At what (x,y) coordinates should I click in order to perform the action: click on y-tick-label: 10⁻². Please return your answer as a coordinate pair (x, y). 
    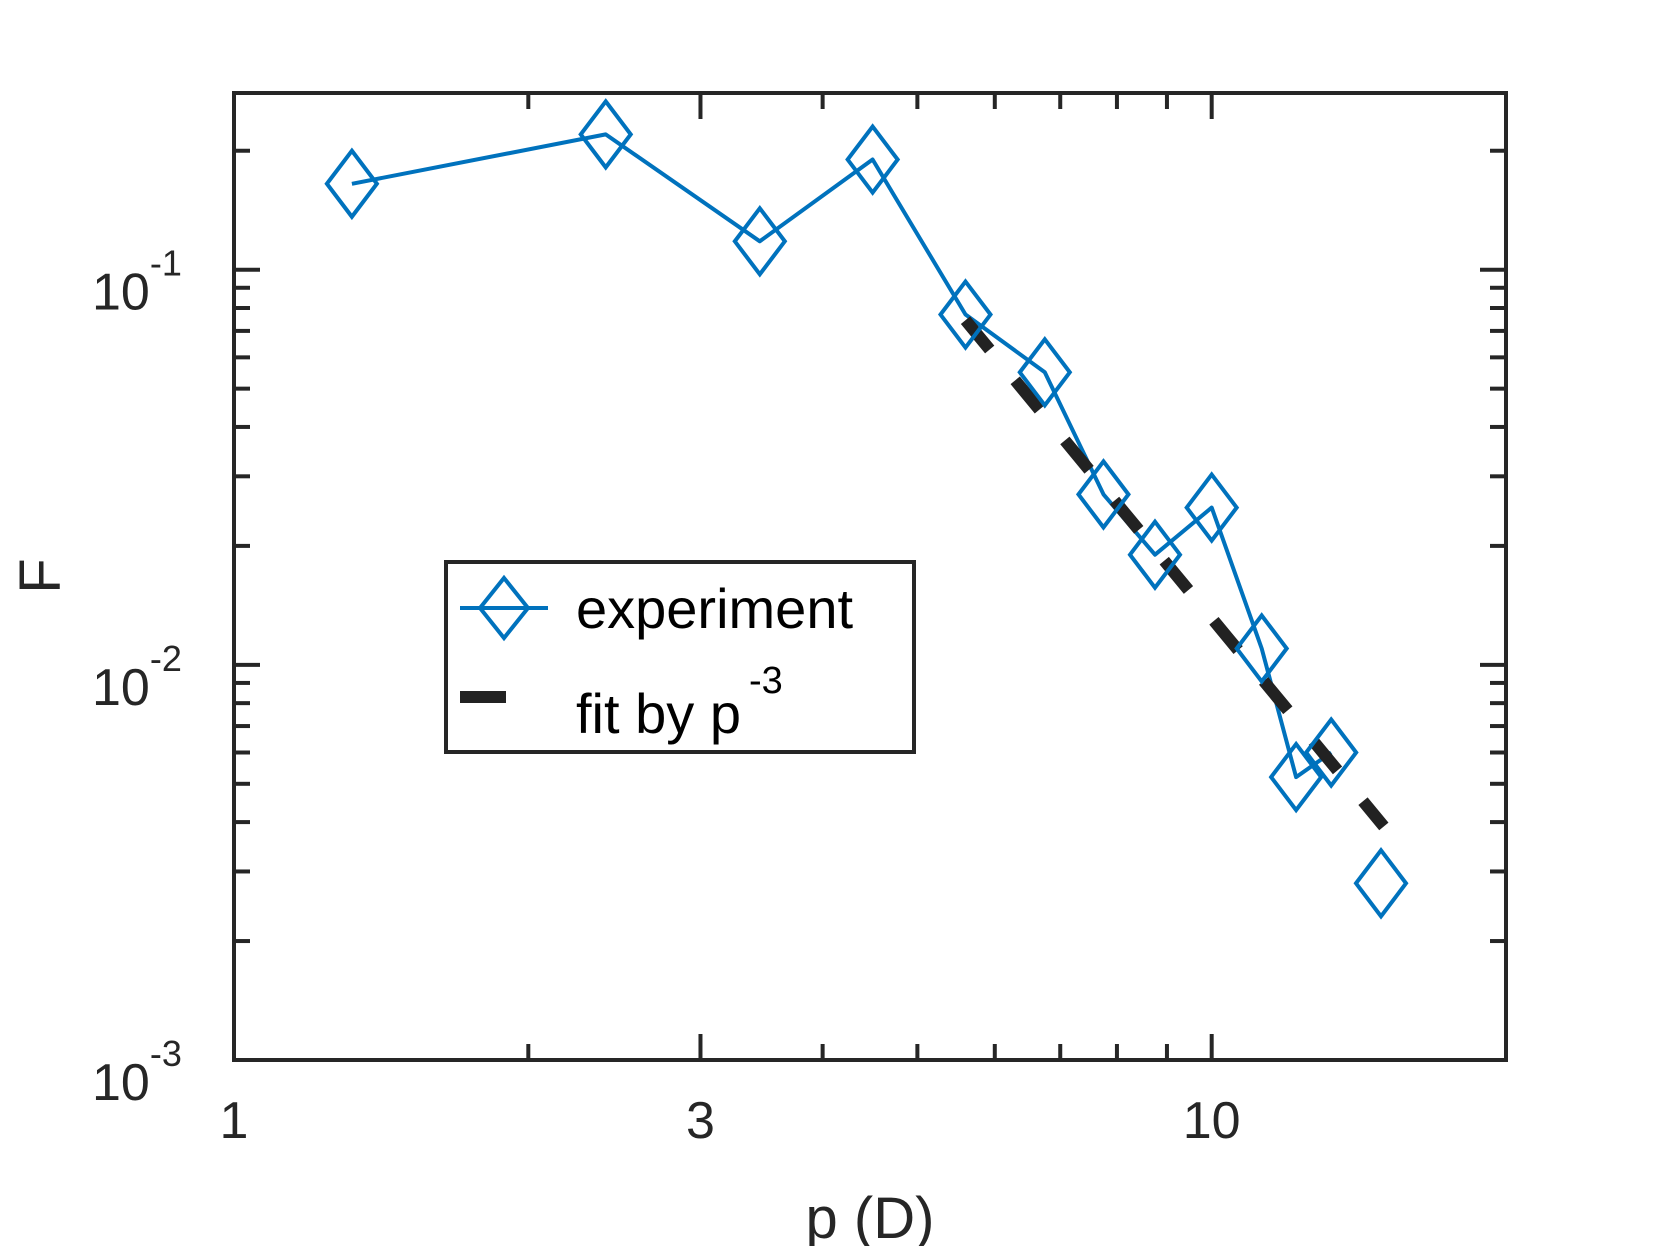
    Looking at the image, I should click on (137, 677).